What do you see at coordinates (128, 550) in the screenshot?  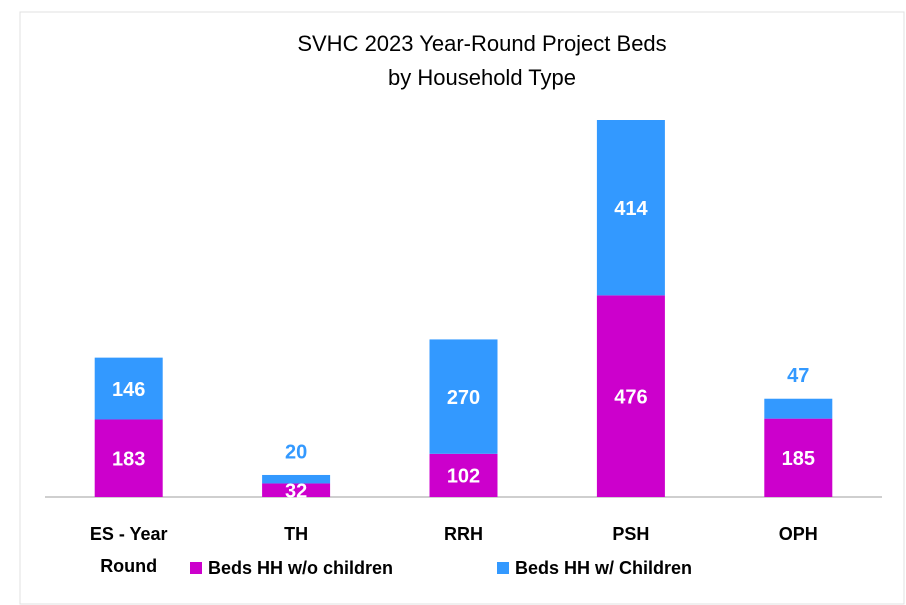 I see `x-tick-label: ES - Year Round` at bounding box center [128, 550].